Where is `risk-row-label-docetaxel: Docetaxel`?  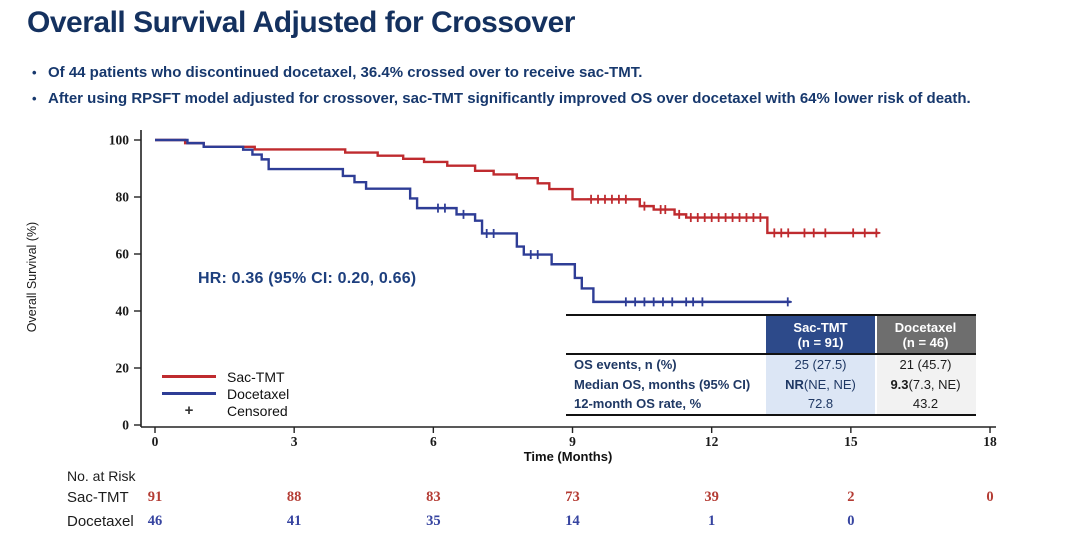 risk-row-label-docetaxel: Docetaxel is located at coordinates (100, 521).